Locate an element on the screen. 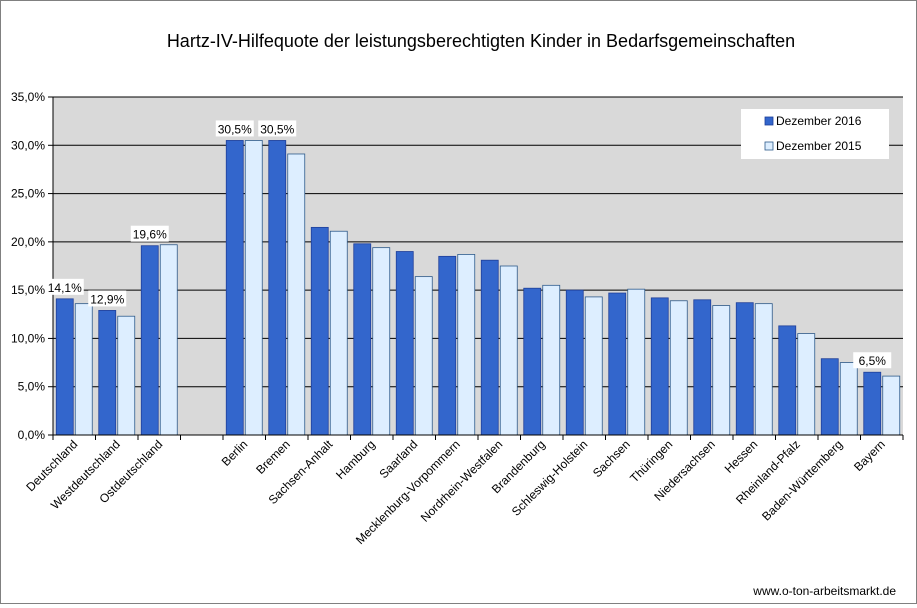 The image size is (917, 608). x-tick-label: Baden-Württemberg is located at coordinates (802, 480).